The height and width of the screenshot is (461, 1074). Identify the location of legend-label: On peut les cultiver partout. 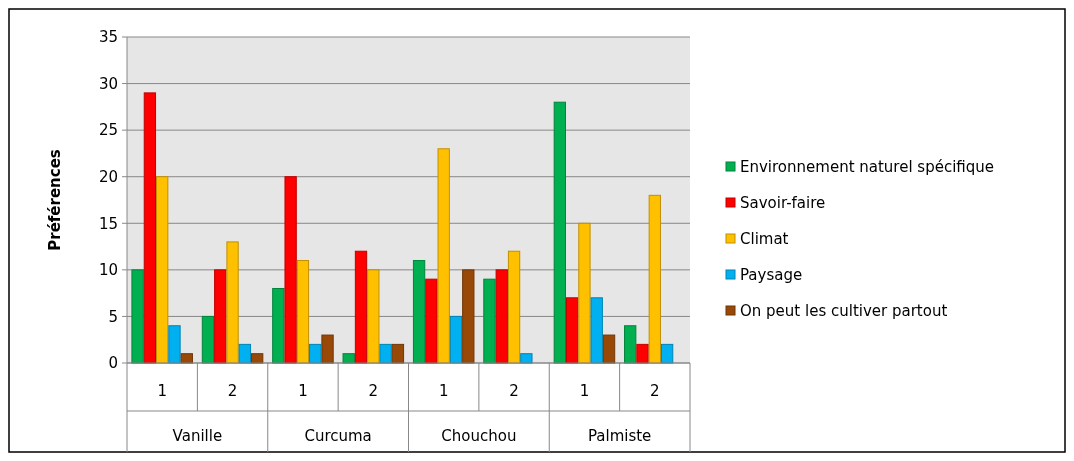
(844, 311).